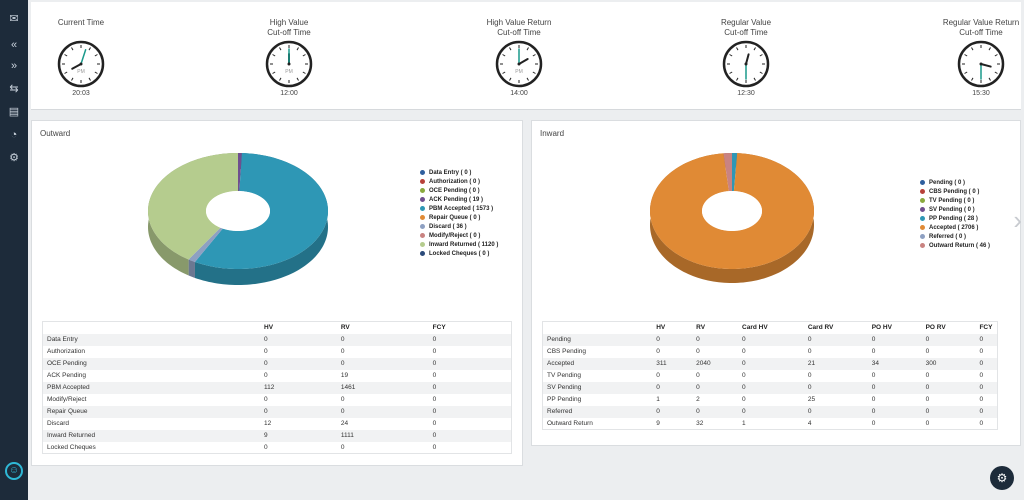 The width and height of the screenshot is (1024, 500). I want to click on legend-item: Accepted ( 2706 ), so click(955, 228).